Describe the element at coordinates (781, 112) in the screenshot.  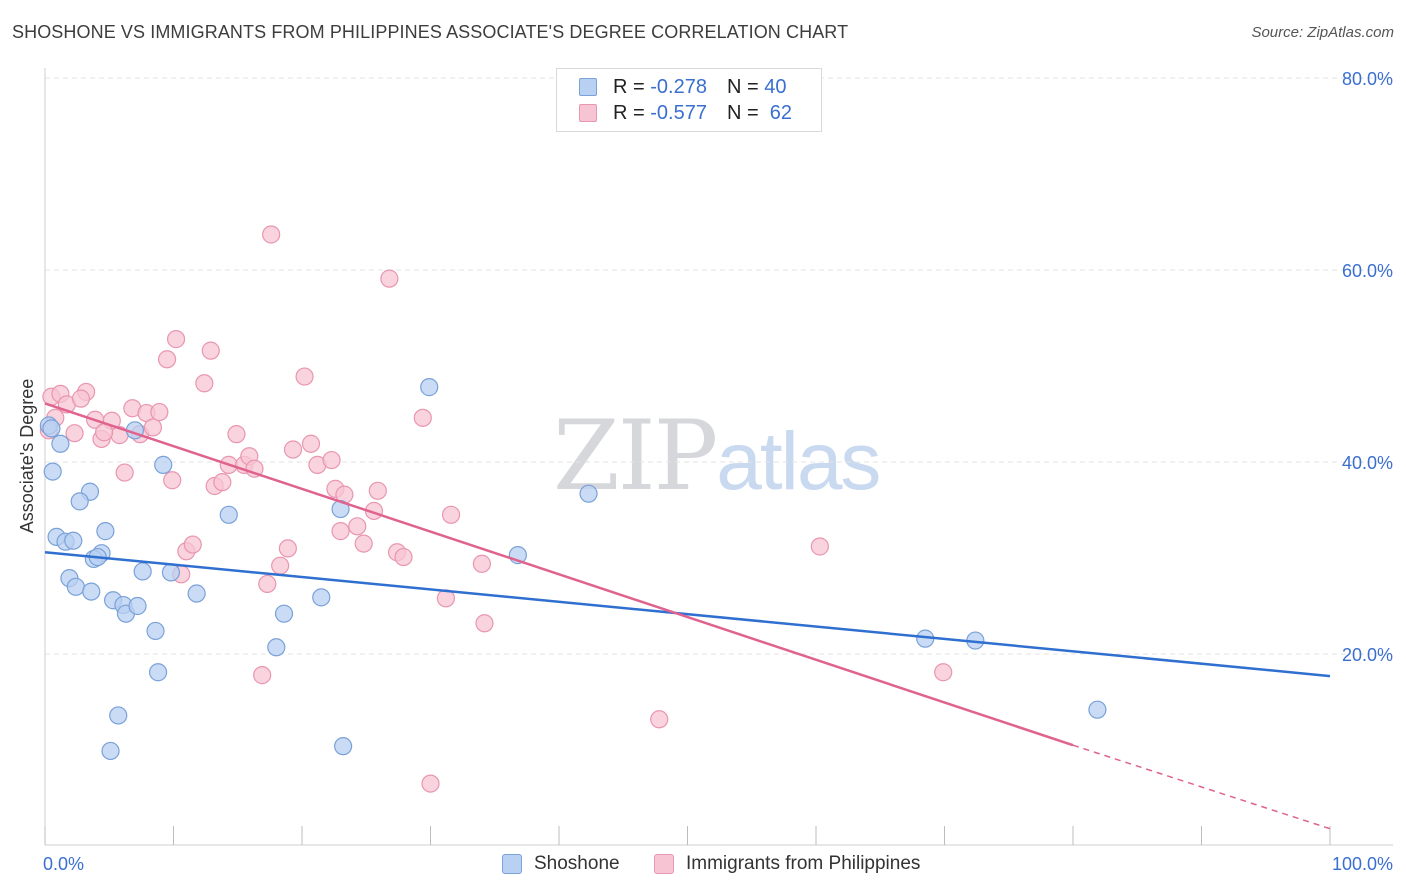
I see `legend-n-value: 62` at that location.